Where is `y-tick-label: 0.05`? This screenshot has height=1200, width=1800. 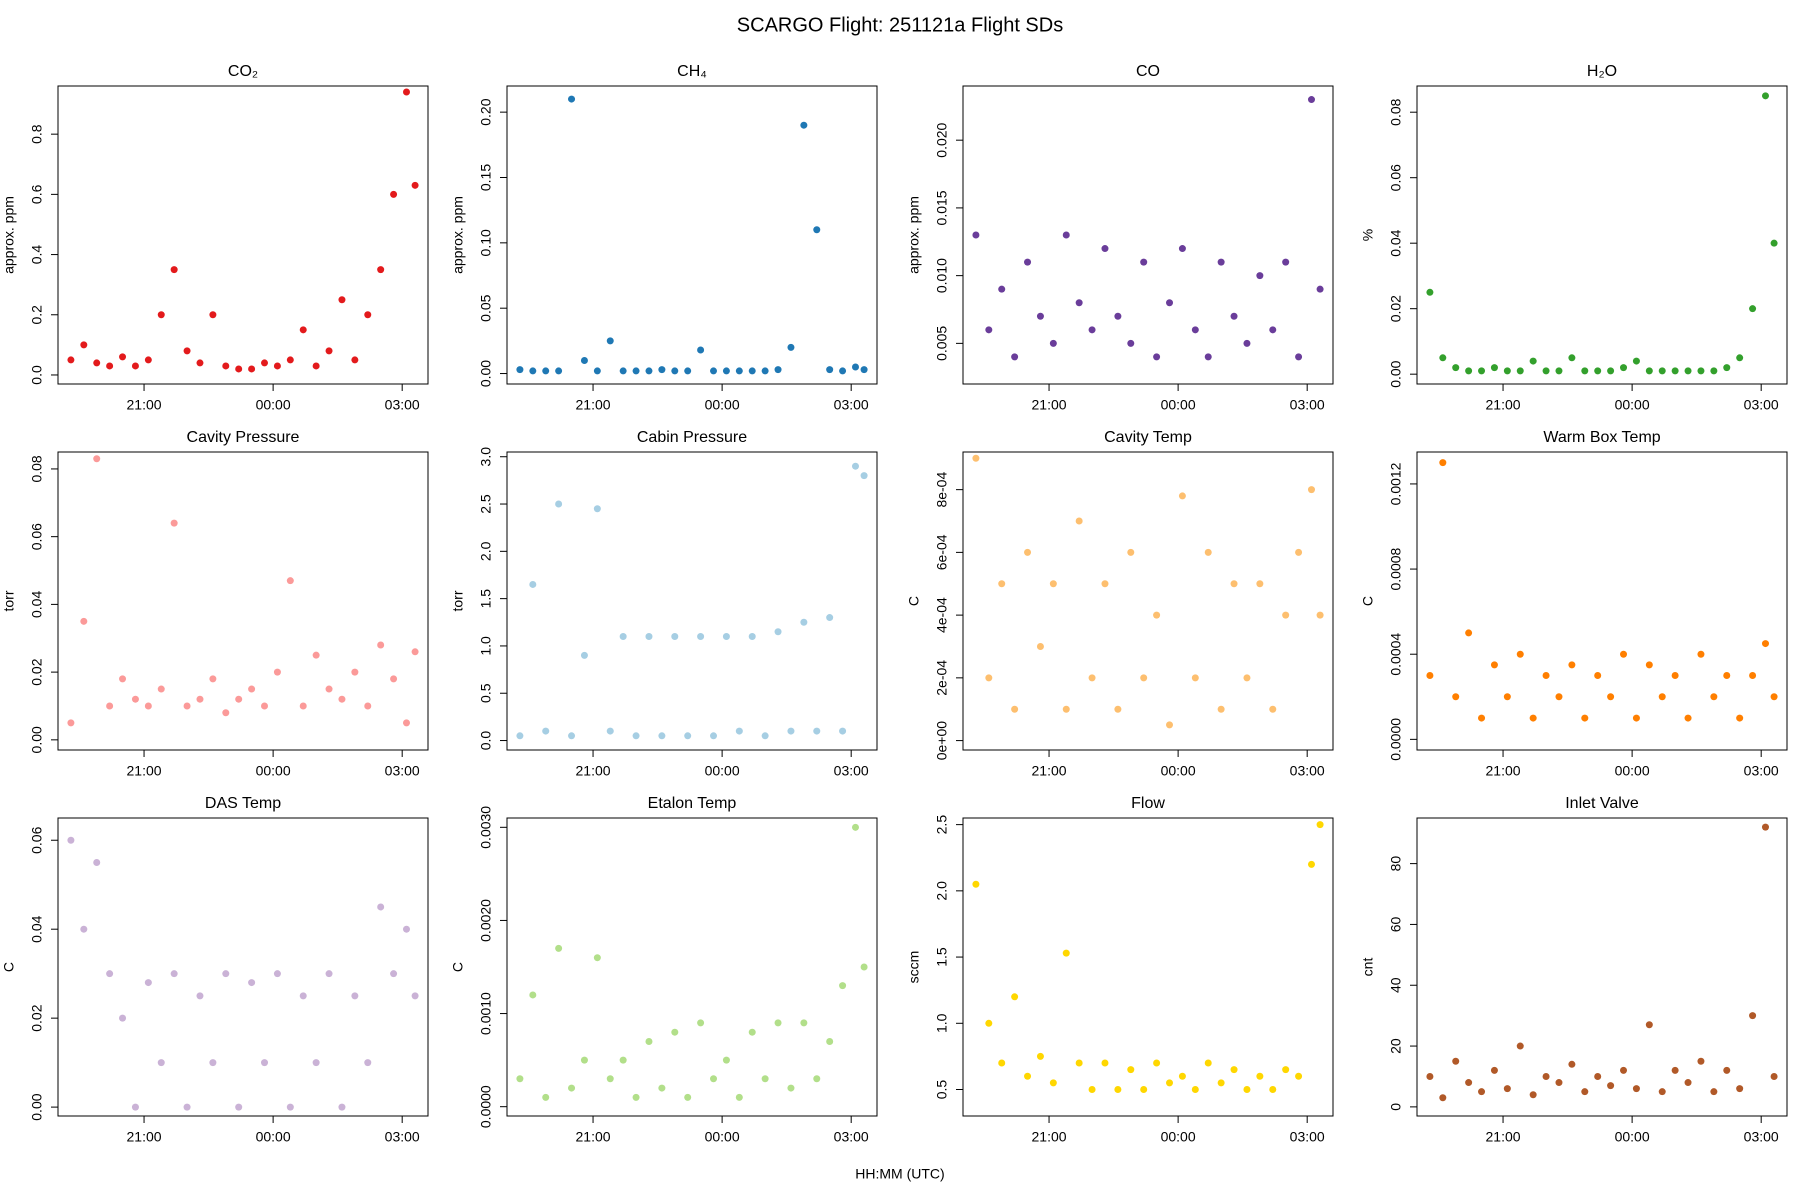 y-tick-label: 0.05 is located at coordinates (486, 307).